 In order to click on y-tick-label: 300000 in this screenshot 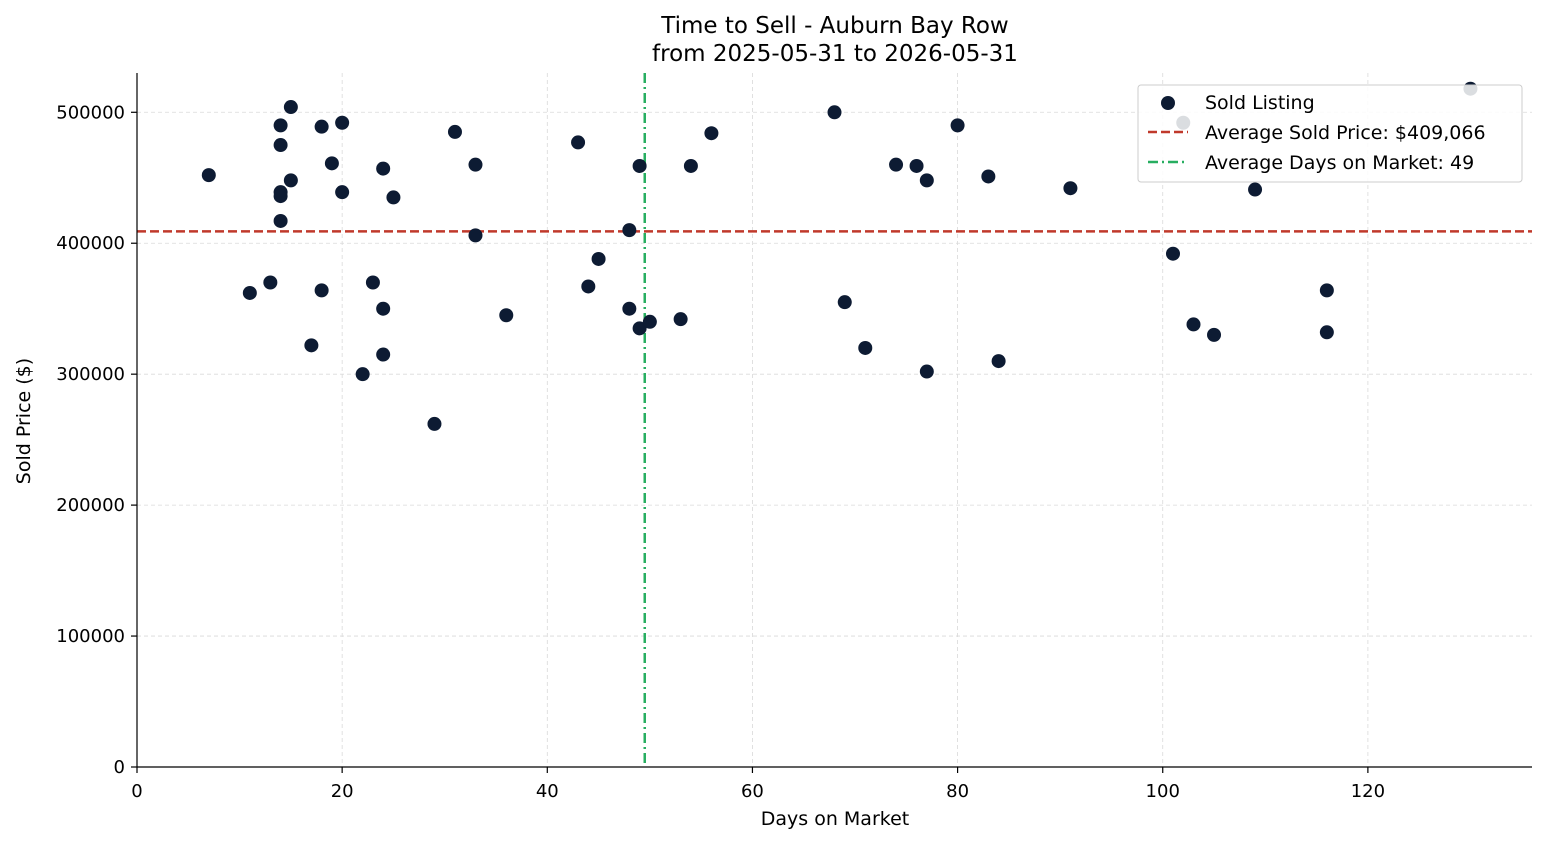, I will do `click(90, 374)`.